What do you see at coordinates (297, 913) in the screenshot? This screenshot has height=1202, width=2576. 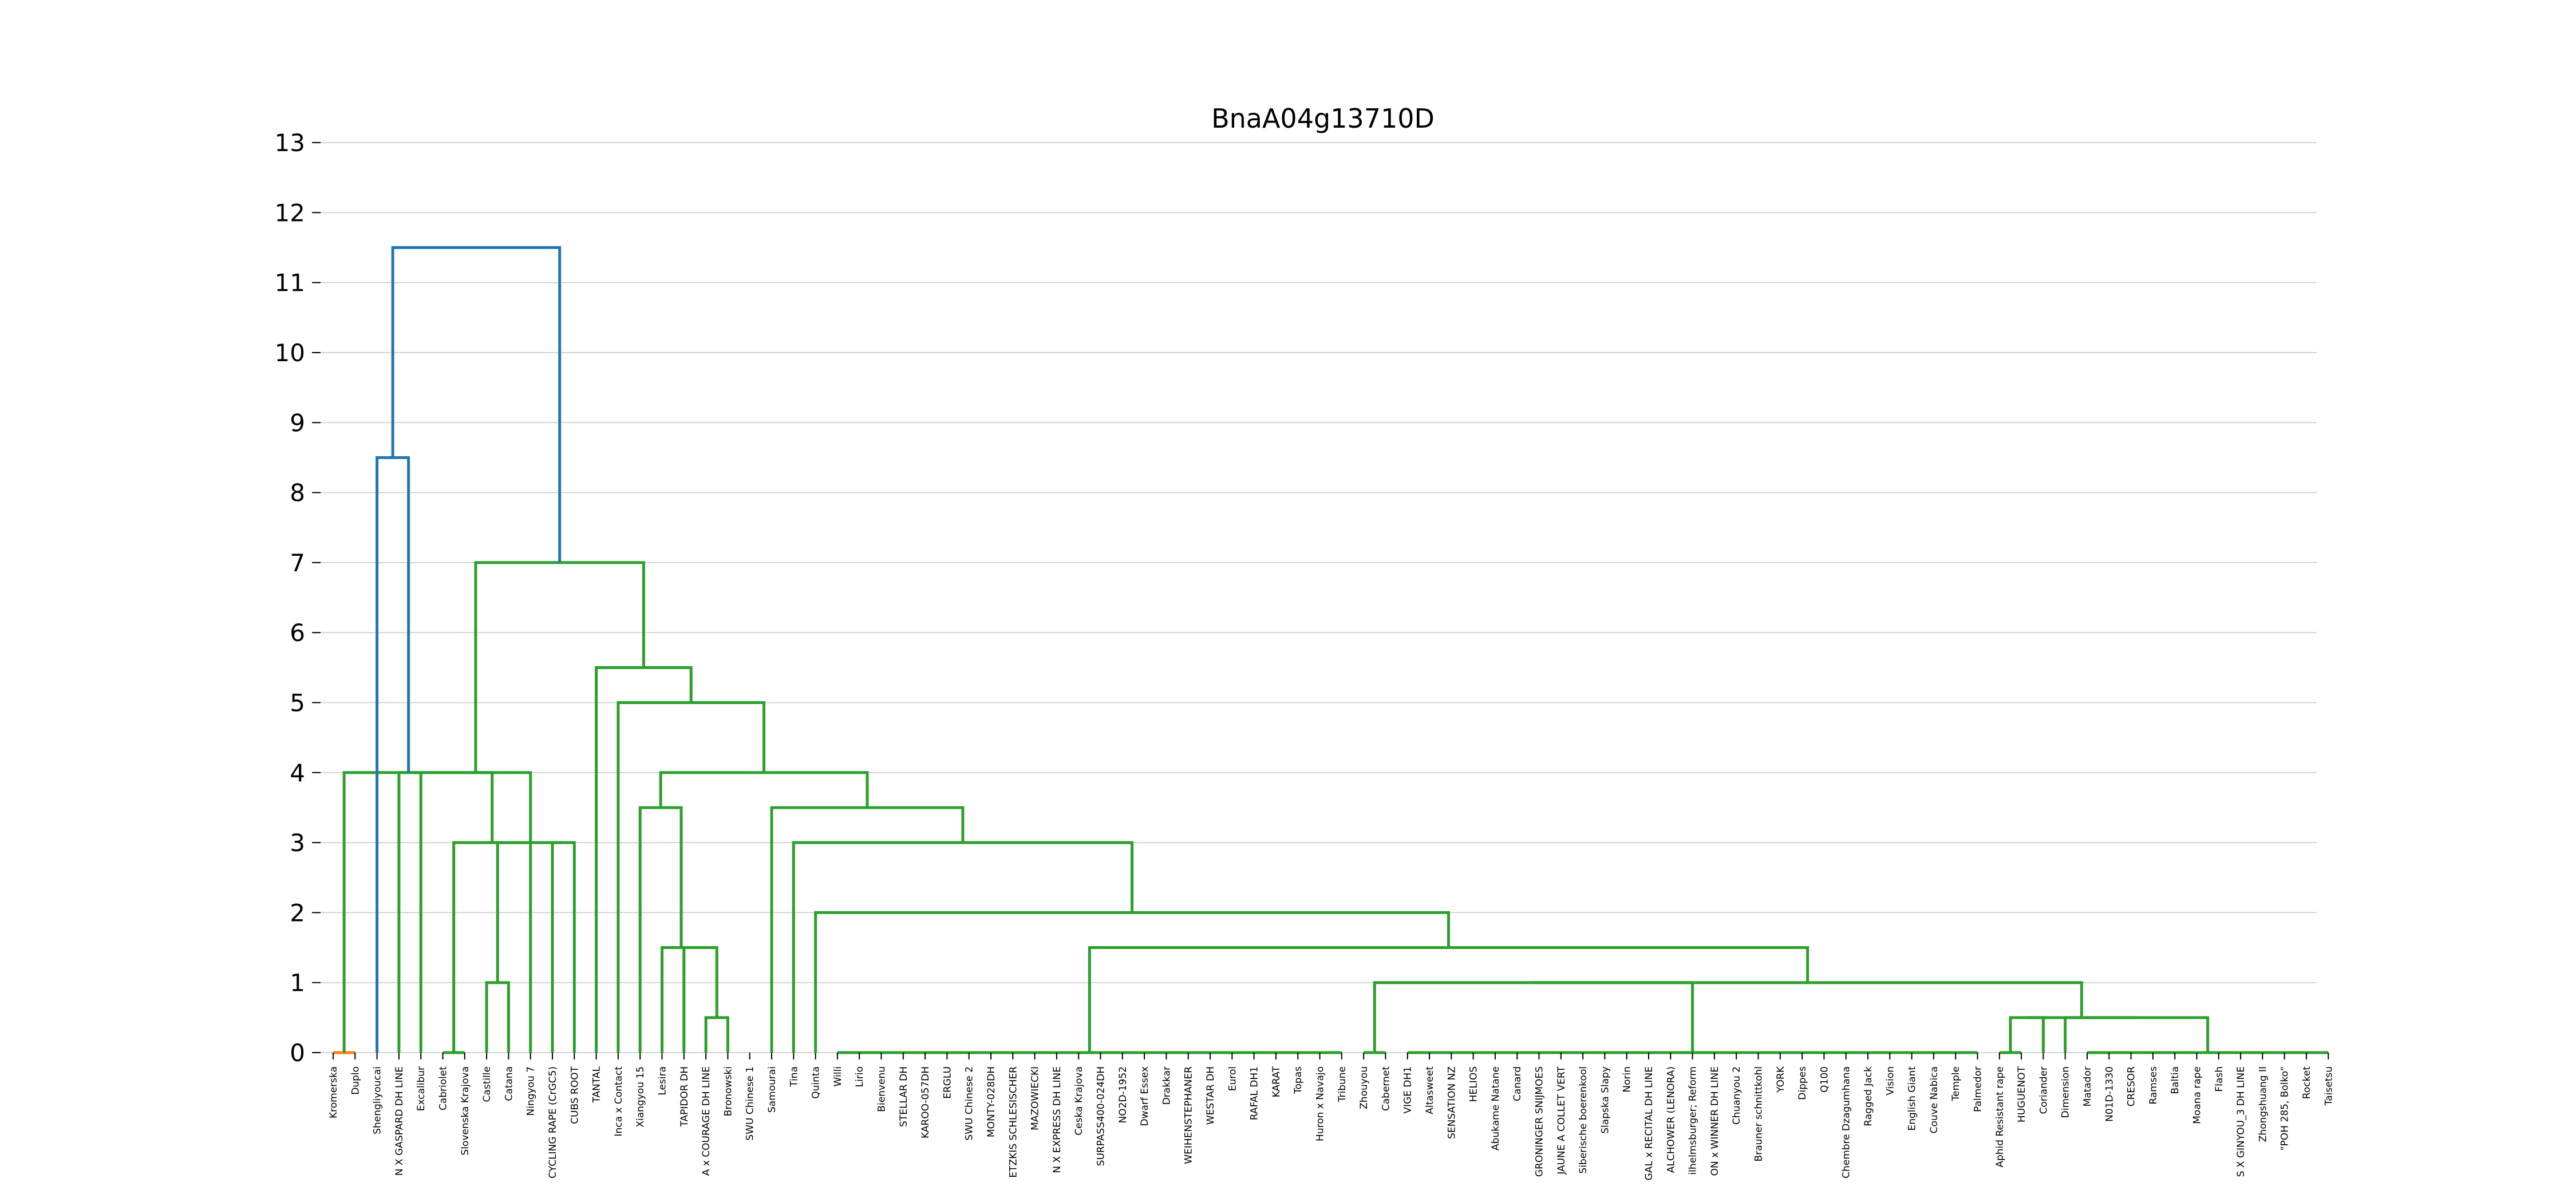 I see `y-tick-label: 2` at bounding box center [297, 913].